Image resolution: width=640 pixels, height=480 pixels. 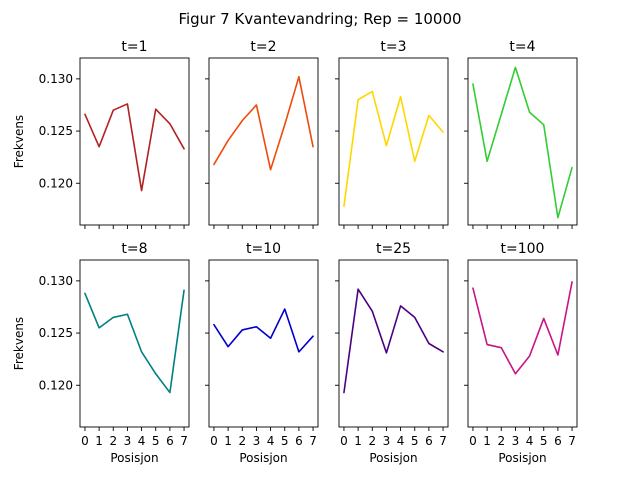 What do you see at coordinates (263, 249) in the screenshot?
I see `subplot-title: t=10` at bounding box center [263, 249].